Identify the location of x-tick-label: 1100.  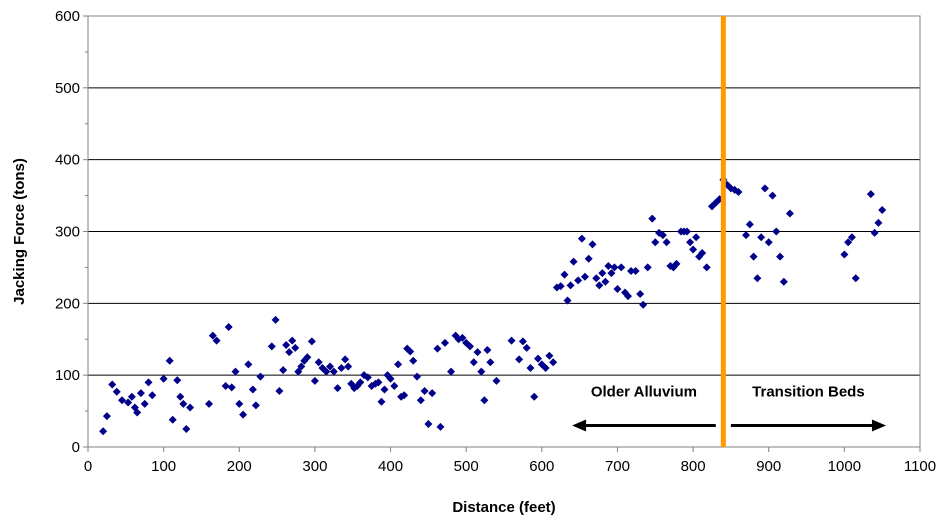
(920, 466).